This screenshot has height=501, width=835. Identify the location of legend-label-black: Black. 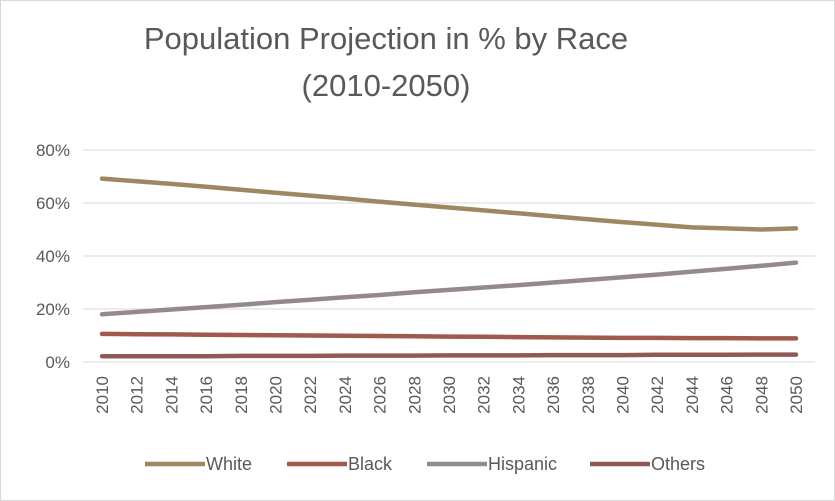
(370, 464).